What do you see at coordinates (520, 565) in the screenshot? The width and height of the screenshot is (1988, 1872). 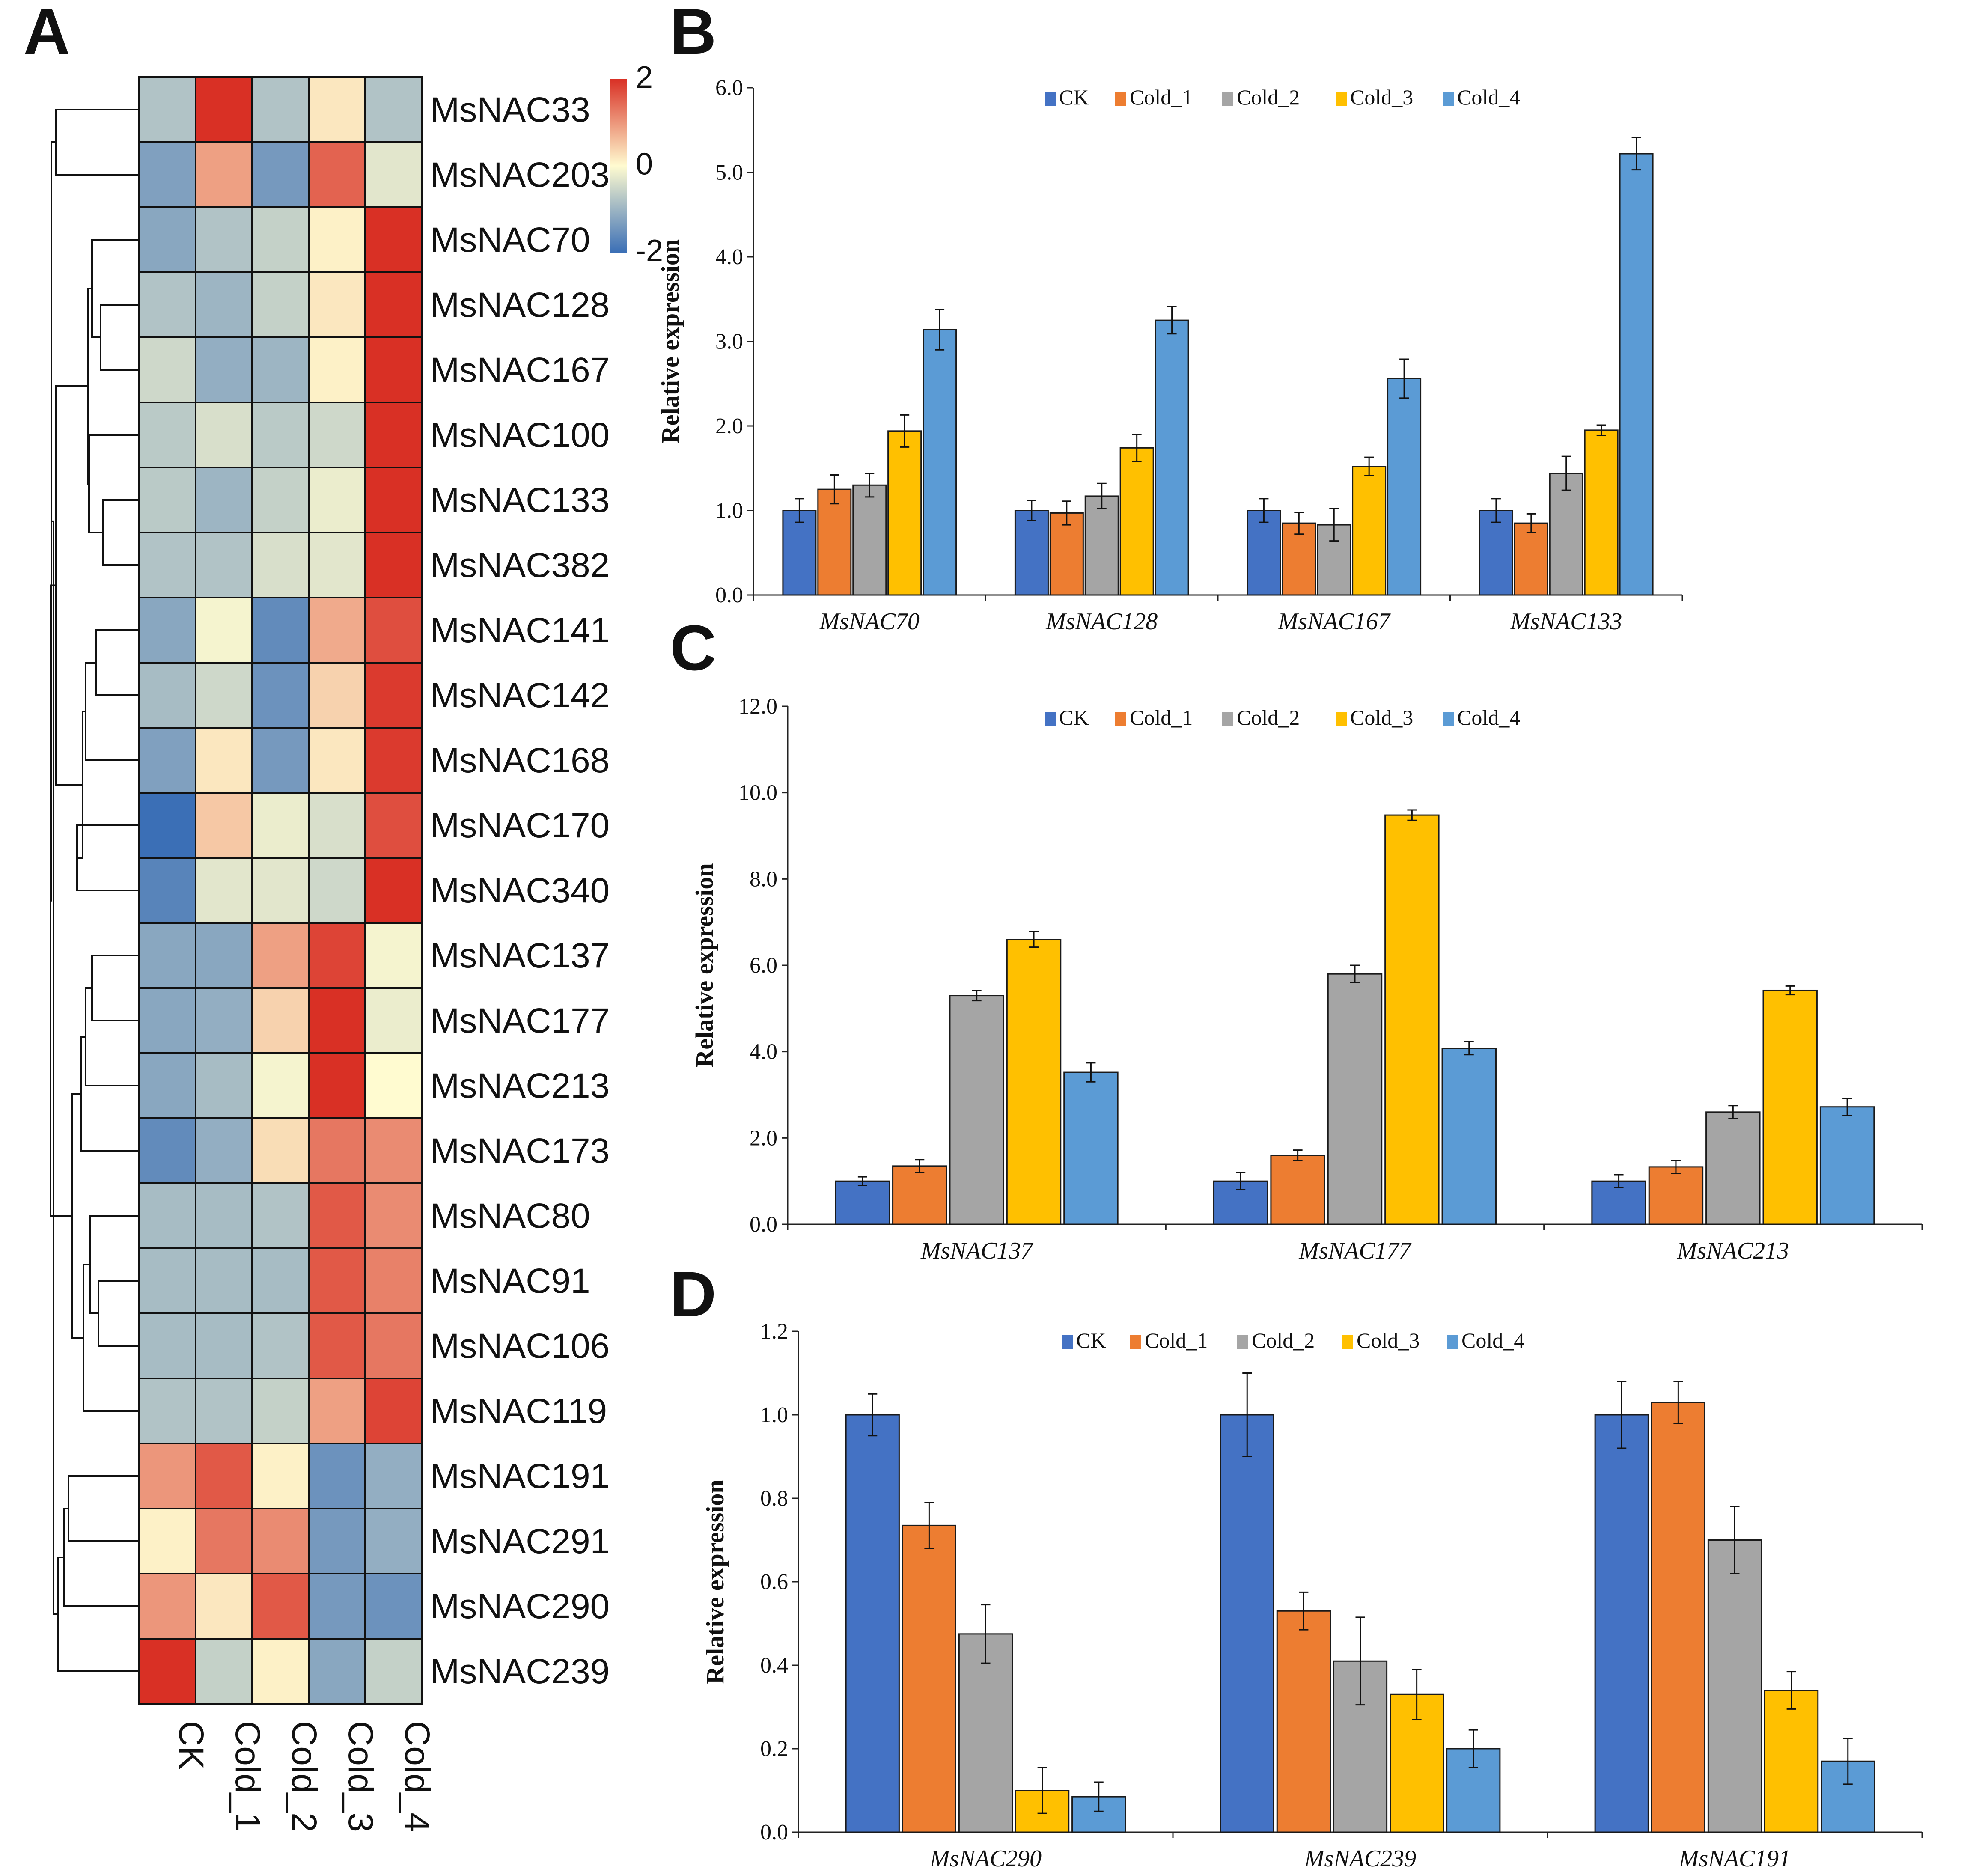 I see `heatmap-row-label: MsNAC382` at bounding box center [520, 565].